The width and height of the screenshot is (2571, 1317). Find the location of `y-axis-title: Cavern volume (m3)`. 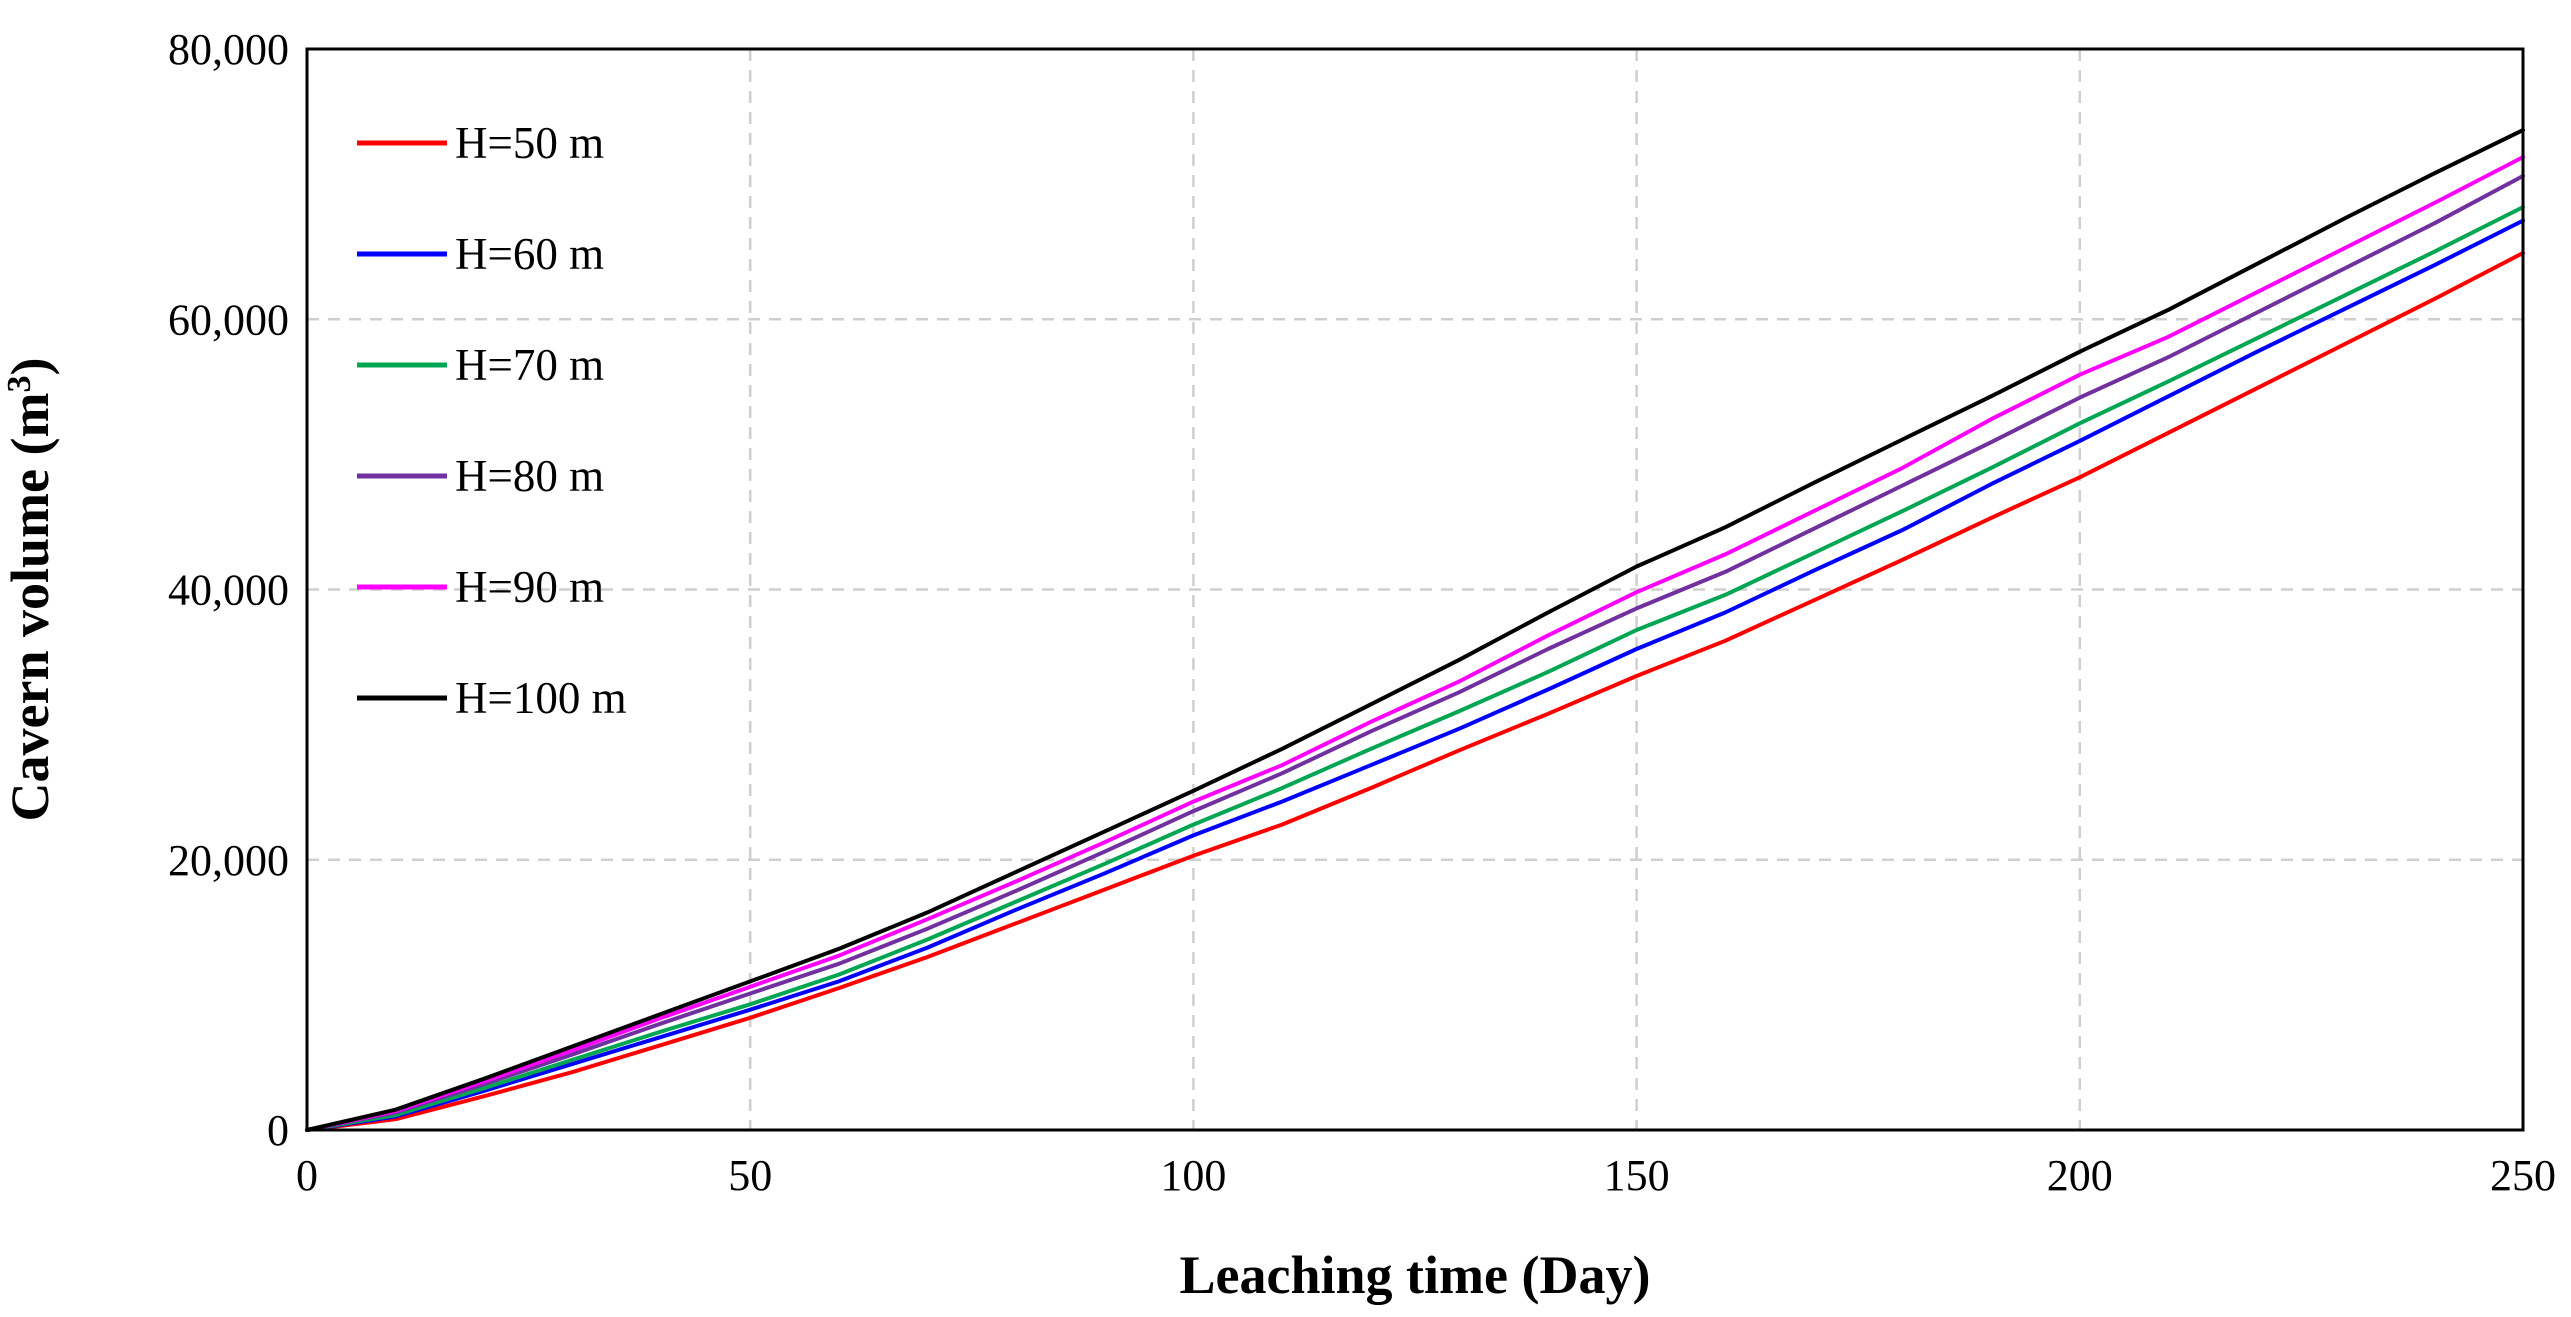

y-axis-title: Cavern volume (m3) is located at coordinates (30, 590).